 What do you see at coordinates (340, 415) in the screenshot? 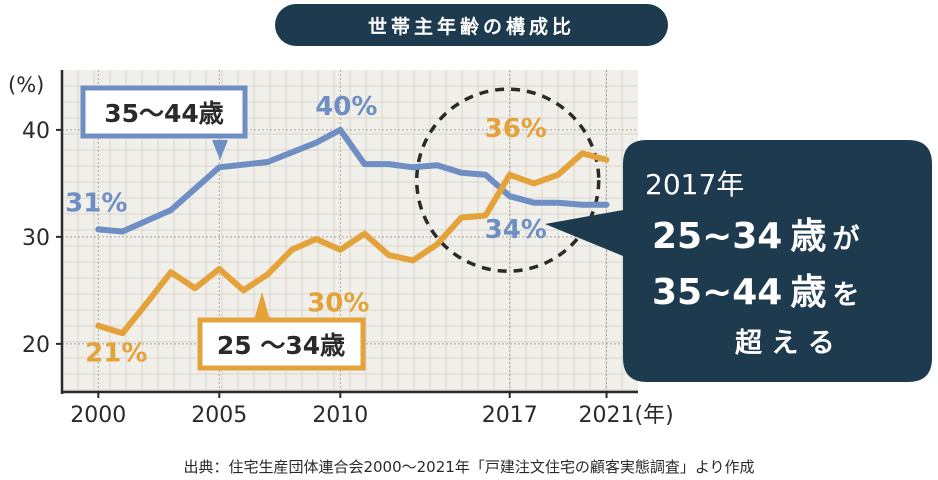
I see `x-tick-label: 2010` at bounding box center [340, 415].